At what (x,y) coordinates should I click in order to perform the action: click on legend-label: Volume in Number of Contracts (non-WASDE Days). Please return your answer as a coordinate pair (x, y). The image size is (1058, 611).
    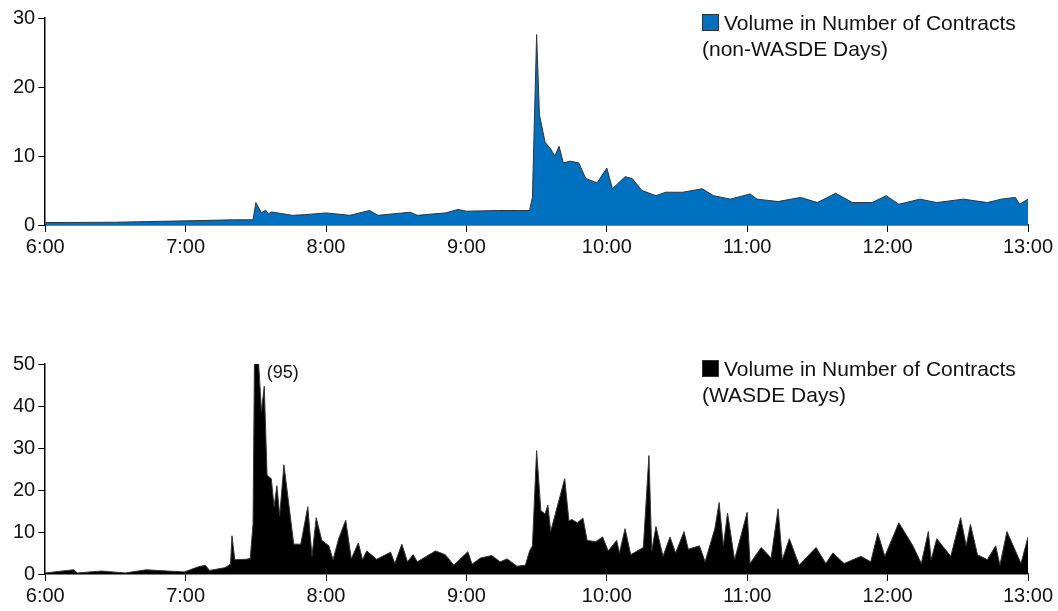
    Looking at the image, I should click on (859, 35).